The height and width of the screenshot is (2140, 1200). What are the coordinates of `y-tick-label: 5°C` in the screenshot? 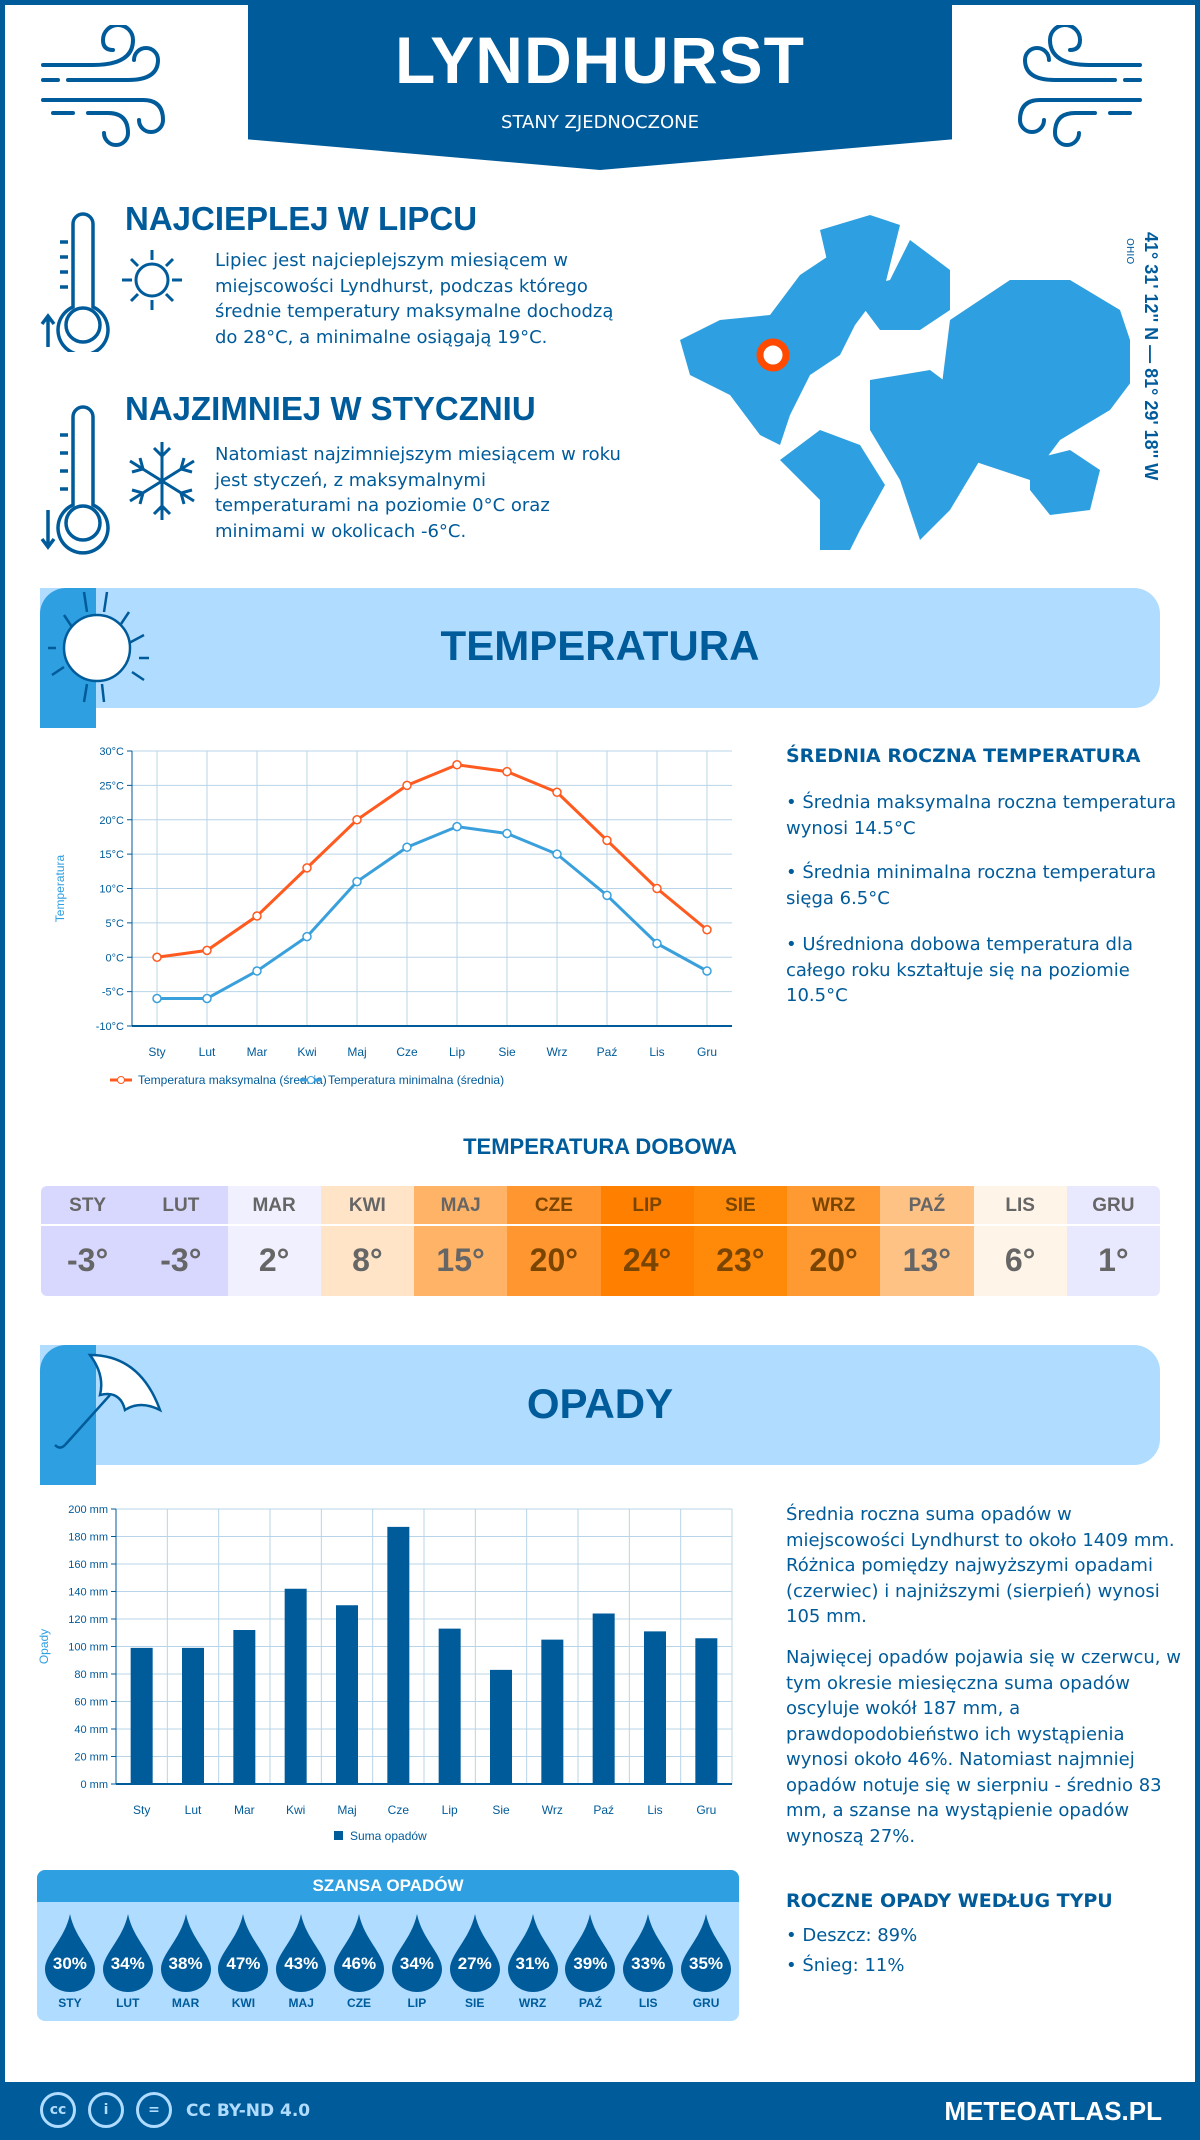 It's located at (115, 924).